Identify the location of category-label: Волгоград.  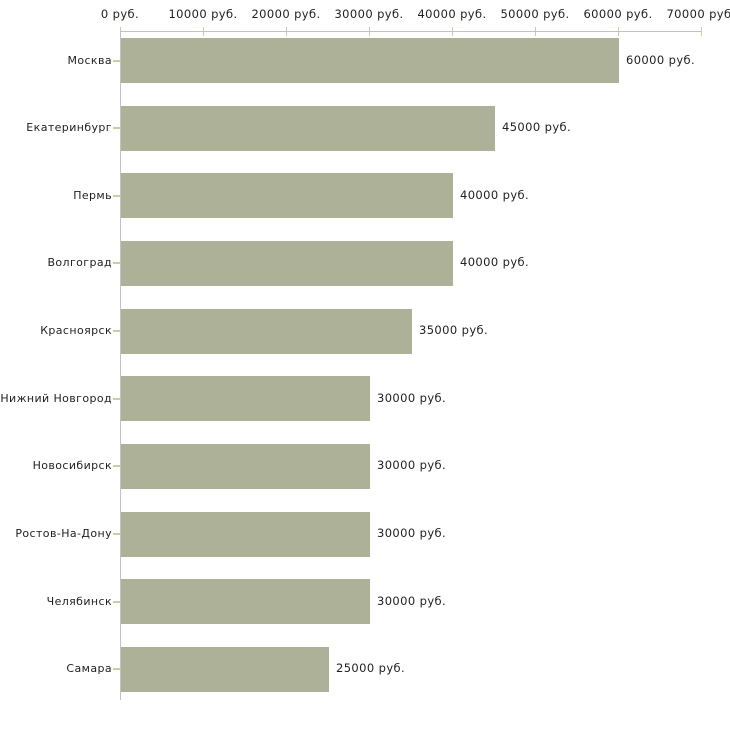
(79, 263).